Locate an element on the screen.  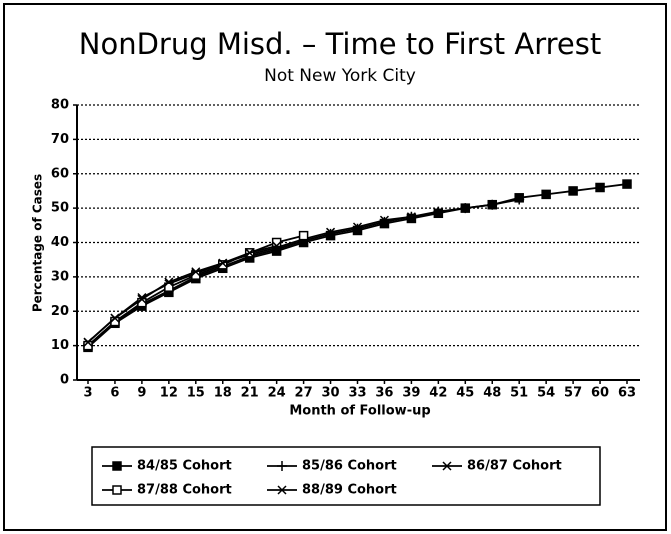
x-axis-label: Month of Follow-up is located at coordinates (359, 411).